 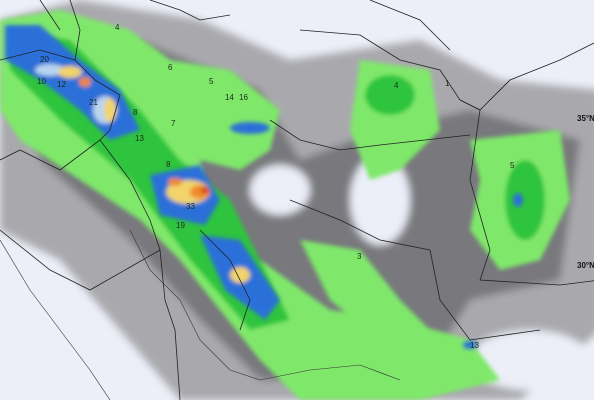 I want to click on value-label: 7, so click(x=173, y=123).